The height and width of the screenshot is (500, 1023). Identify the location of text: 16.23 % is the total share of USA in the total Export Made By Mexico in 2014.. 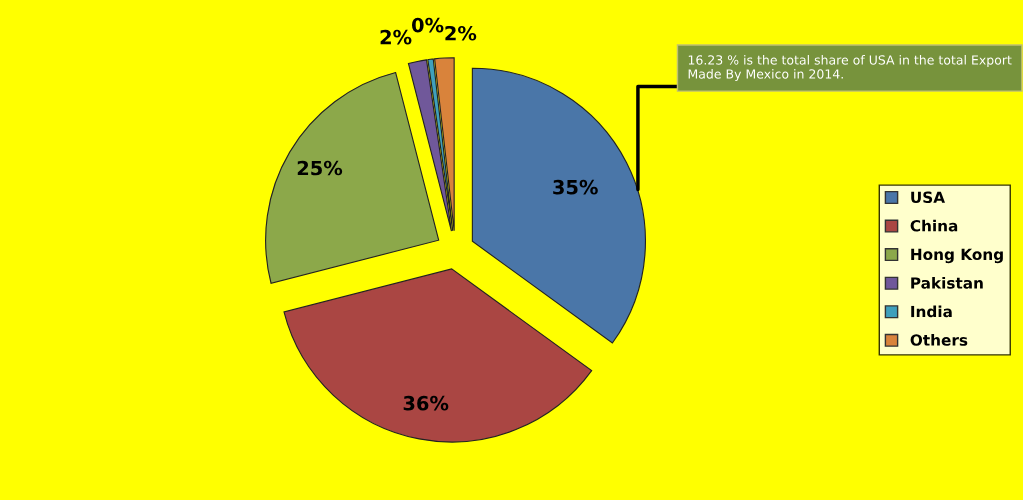
(850, 68).